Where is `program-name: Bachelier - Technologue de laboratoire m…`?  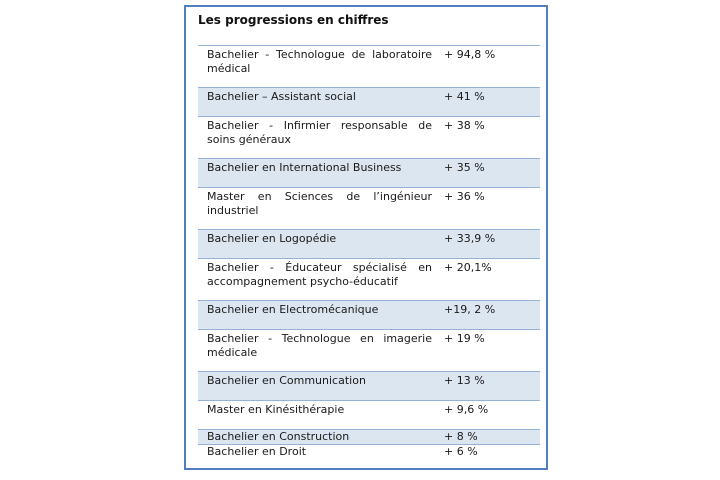
program-name: Bachelier - Technologue de laboratoire m… is located at coordinates (319, 61).